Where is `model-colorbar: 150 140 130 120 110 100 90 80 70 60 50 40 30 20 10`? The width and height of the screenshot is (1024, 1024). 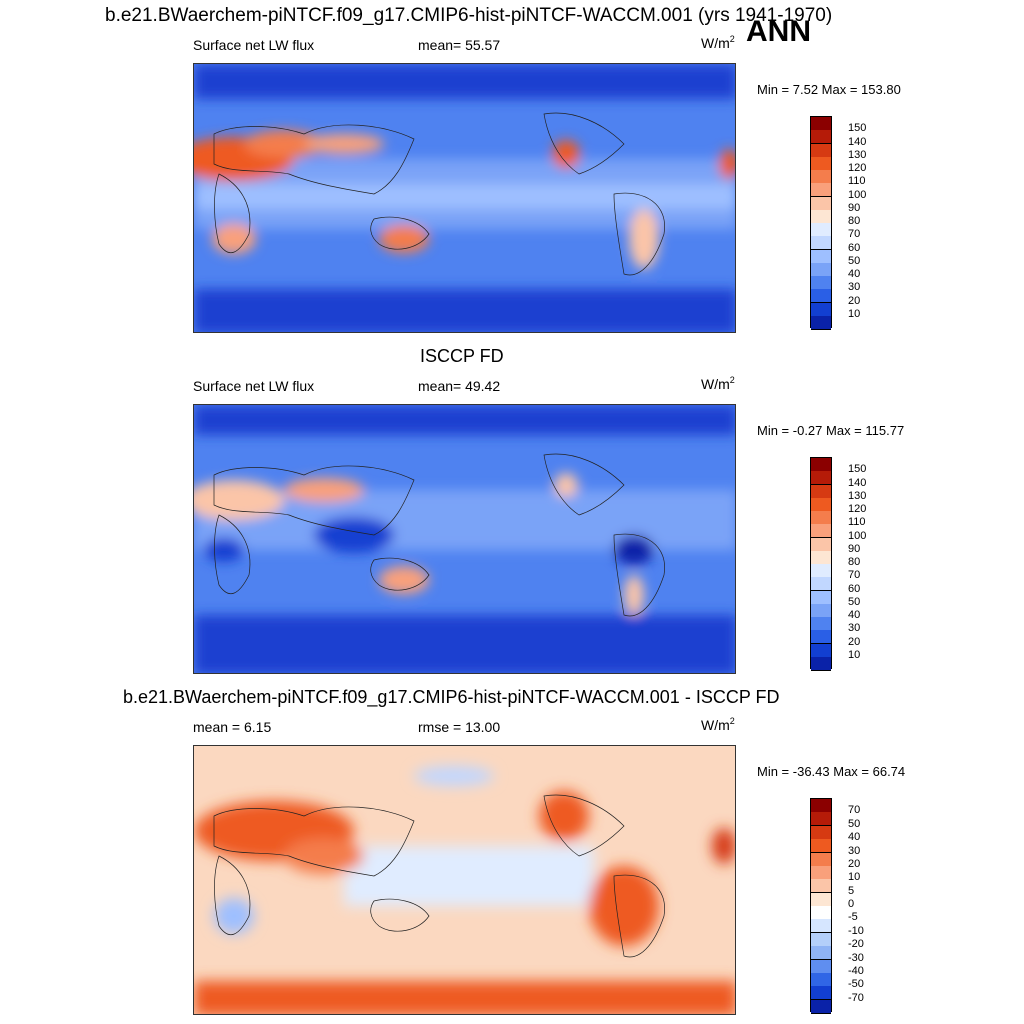 model-colorbar: 150 140 130 120 110 100 90 80 70 60 50 40 30 20 10 is located at coordinates (838, 223).